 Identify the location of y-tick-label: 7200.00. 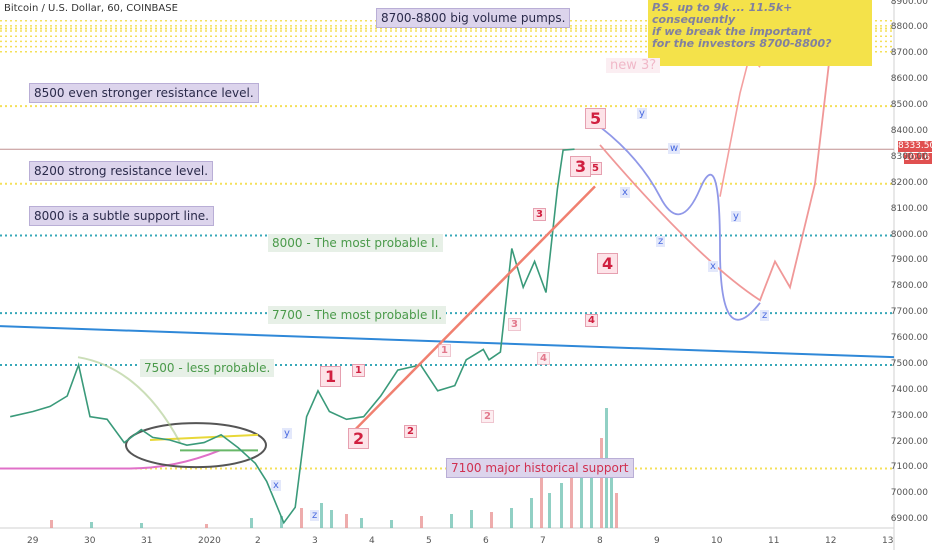
(909, 441).